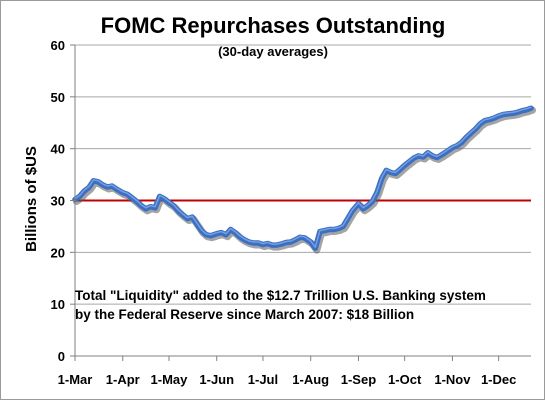 The width and height of the screenshot is (545, 404). What do you see at coordinates (123, 379) in the screenshot?
I see `x-tick-label: 1-Apr` at bounding box center [123, 379].